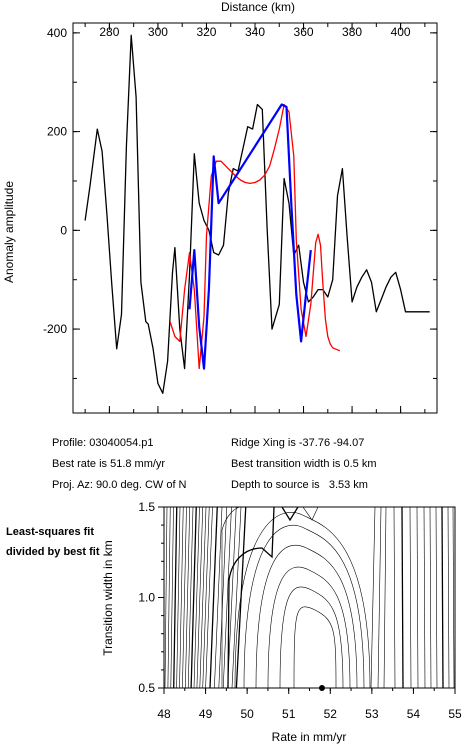 The width and height of the screenshot is (467, 745). I want to click on model-series-line, so click(255, 236).